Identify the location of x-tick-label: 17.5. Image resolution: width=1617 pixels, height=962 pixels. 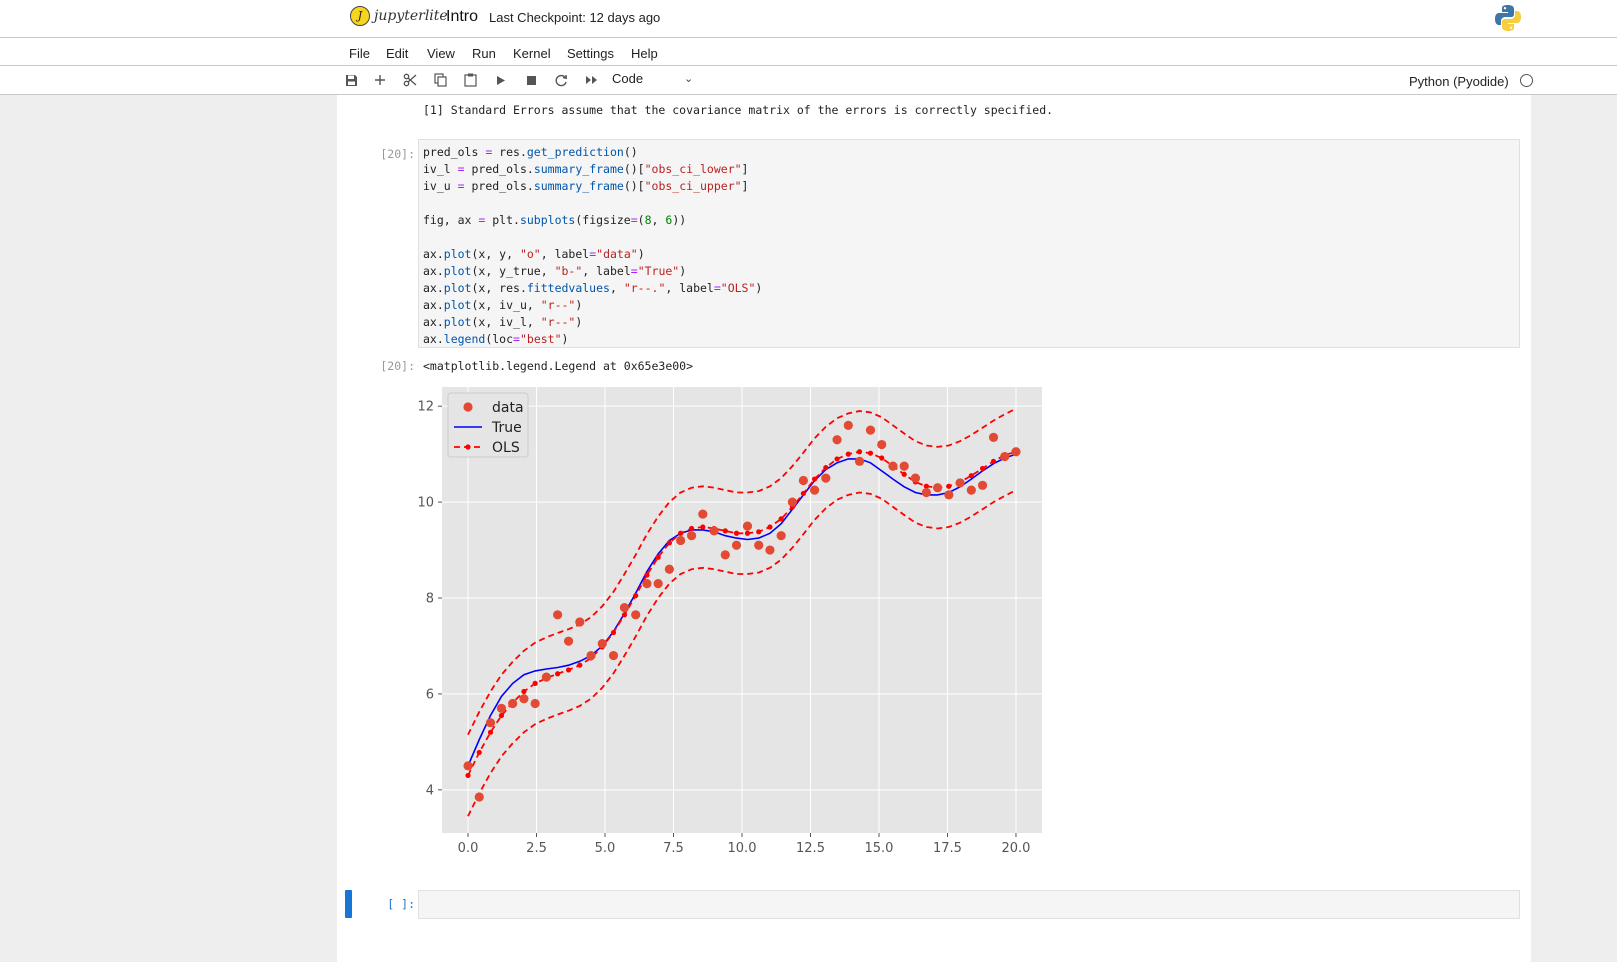
(947, 848).